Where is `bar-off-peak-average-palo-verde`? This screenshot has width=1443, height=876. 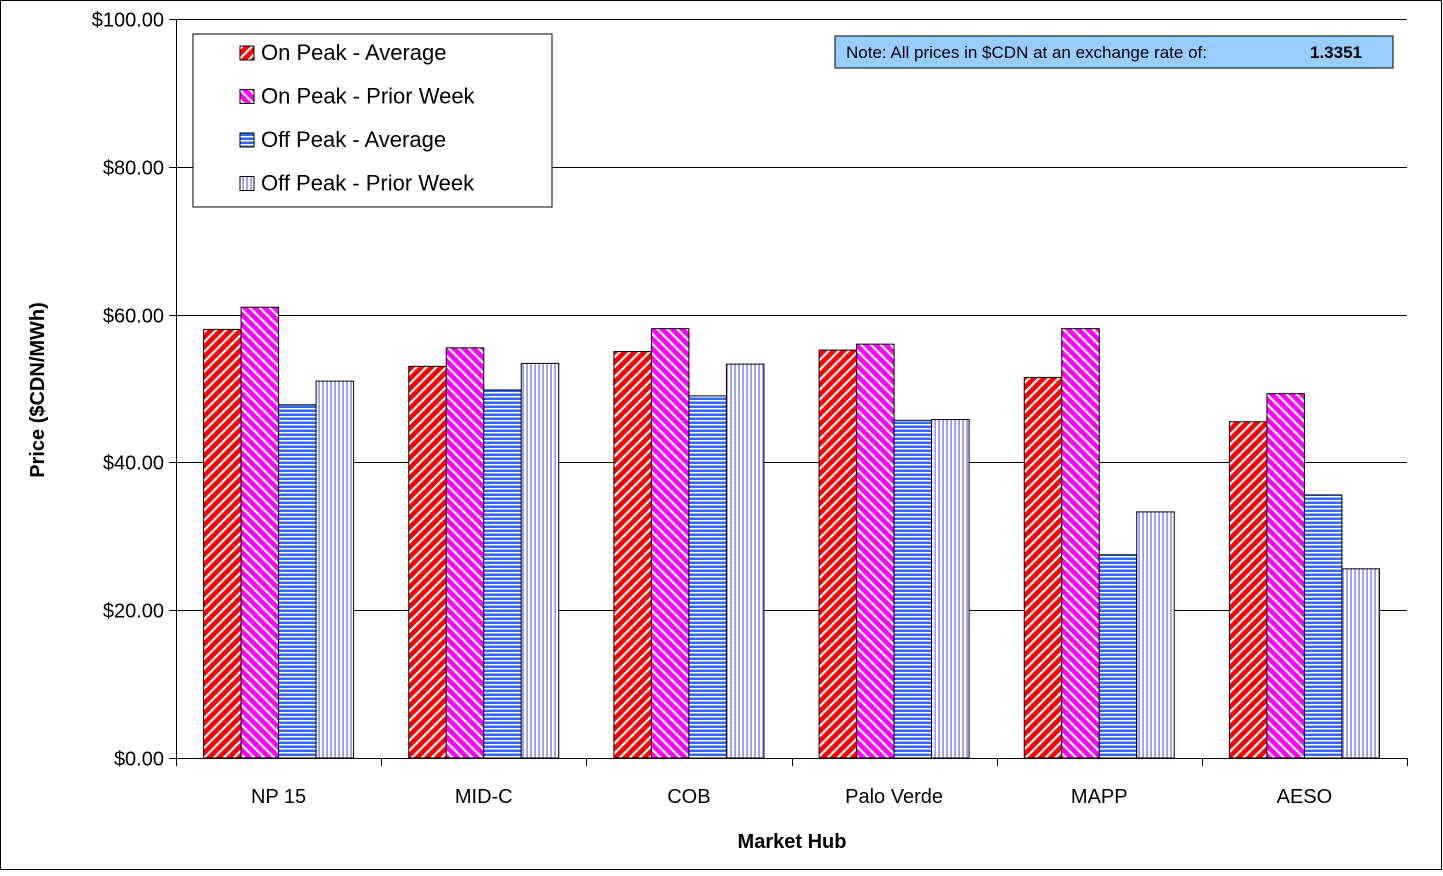
bar-off-peak-average-palo-verde is located at coordinates (913, 589).